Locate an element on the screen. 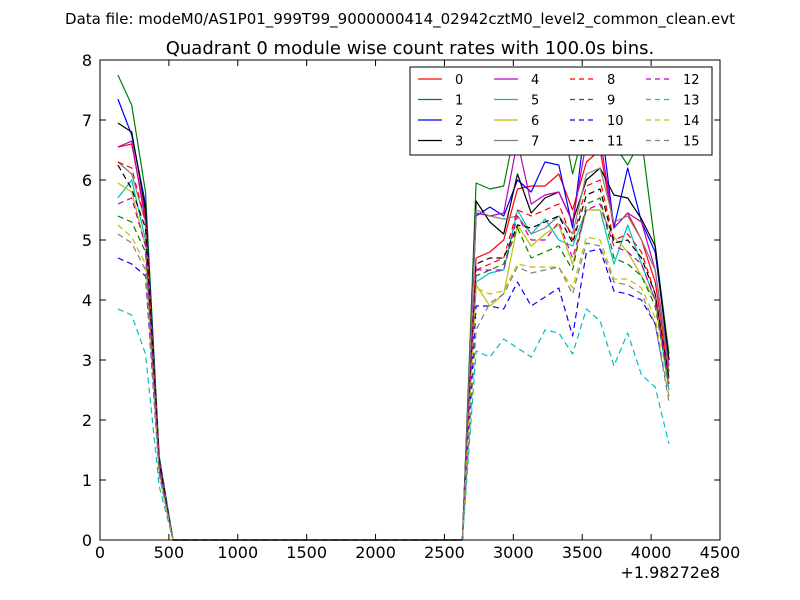 Image resolution: width=800 pixels, height=600 pixels. legend-label-4: 4 is located at coordinates (535, 80).